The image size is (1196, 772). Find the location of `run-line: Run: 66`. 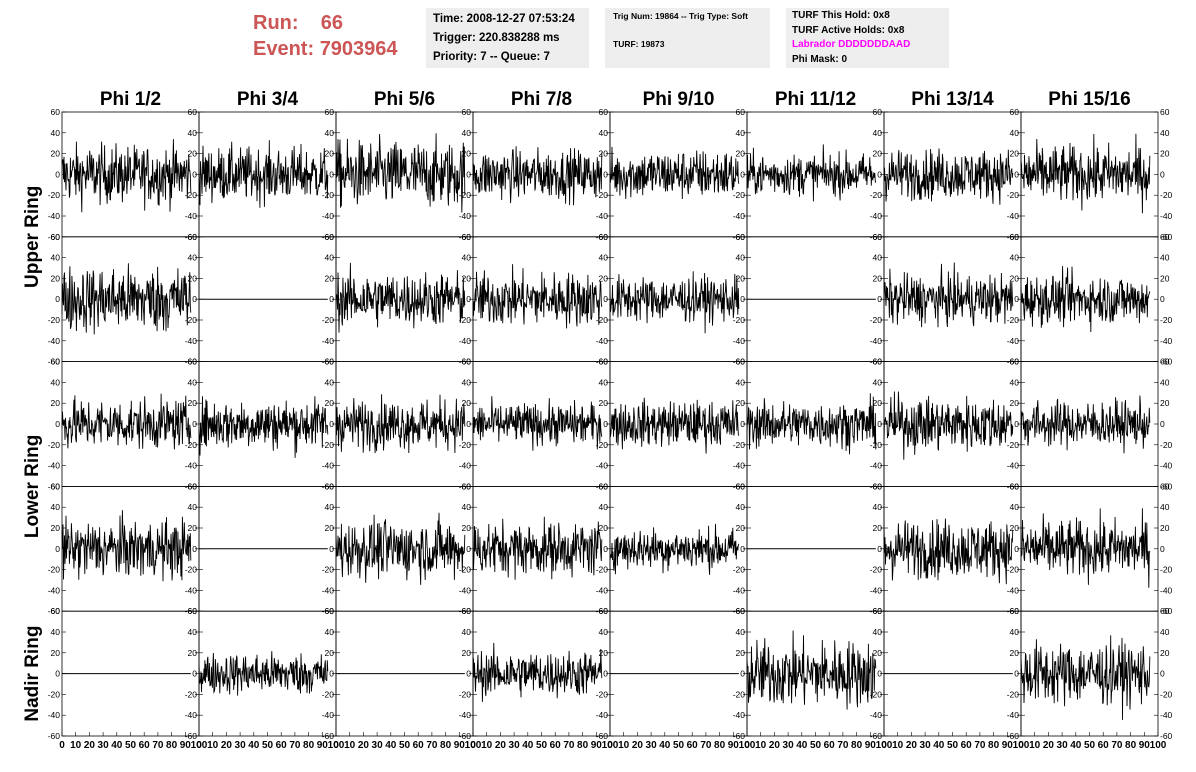

run-line: Run: 66 is located at coordinates (325, 23).